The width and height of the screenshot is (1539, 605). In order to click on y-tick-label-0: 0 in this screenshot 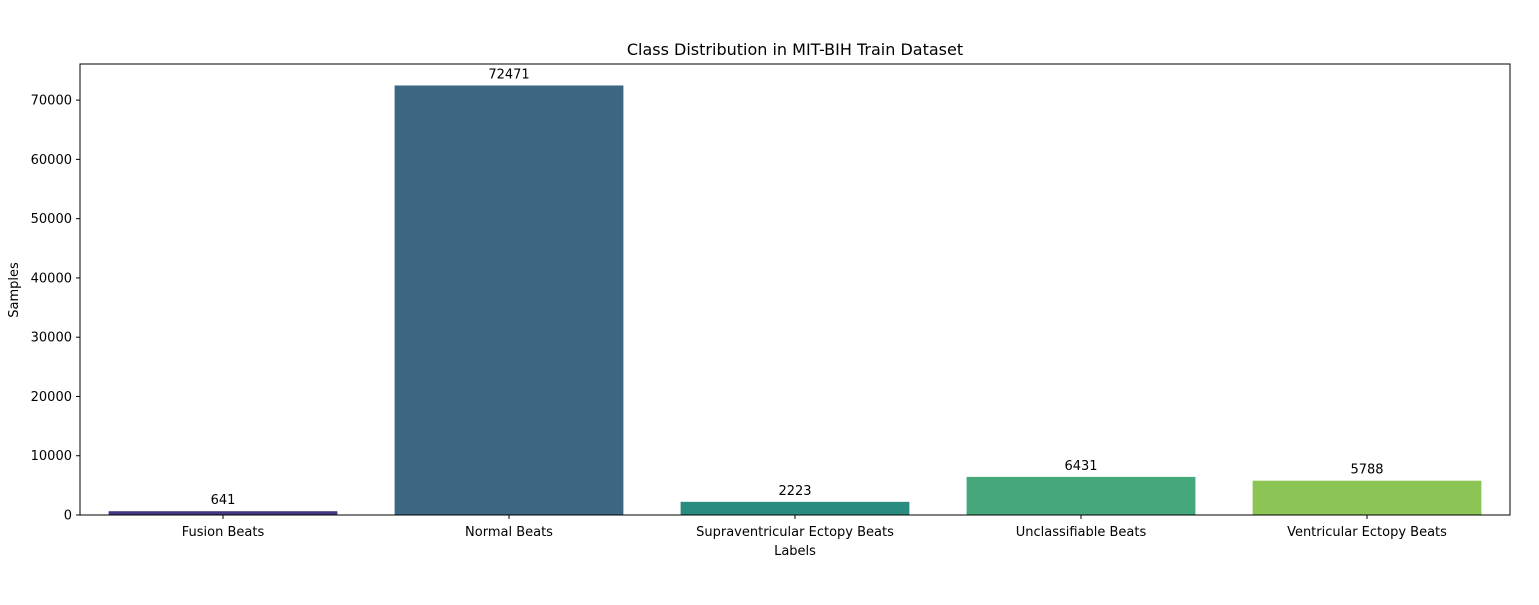, I will do `click(68, 516)`.